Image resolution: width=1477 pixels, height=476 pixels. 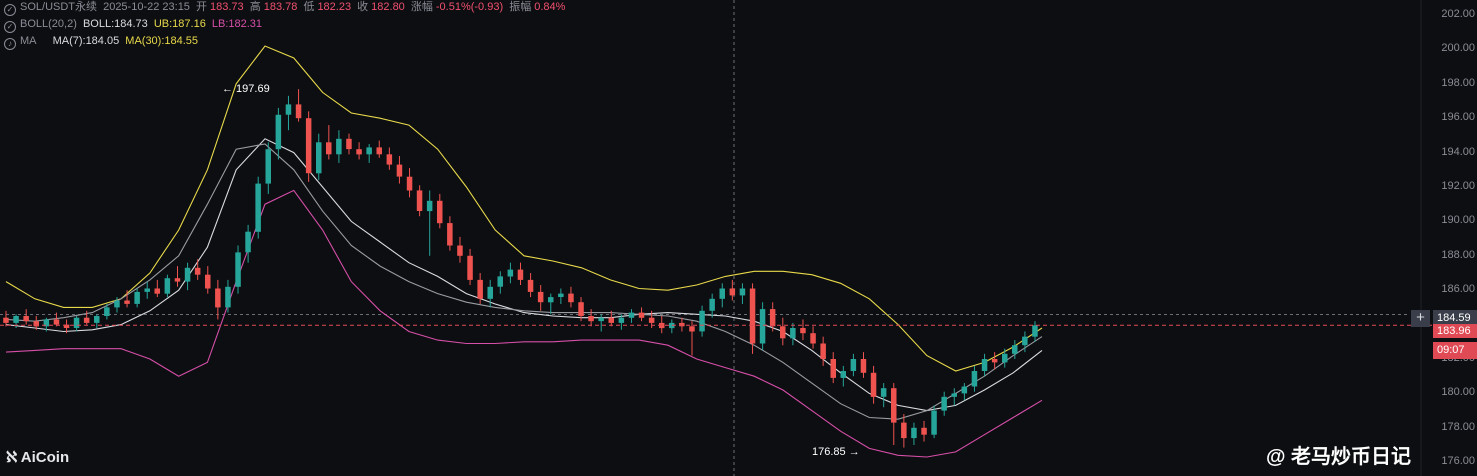 What do you see at coordinates (1458, 117) in the screenshot?
I see `axis-tick-label: 196.00` at bounding box center [1458, 117].